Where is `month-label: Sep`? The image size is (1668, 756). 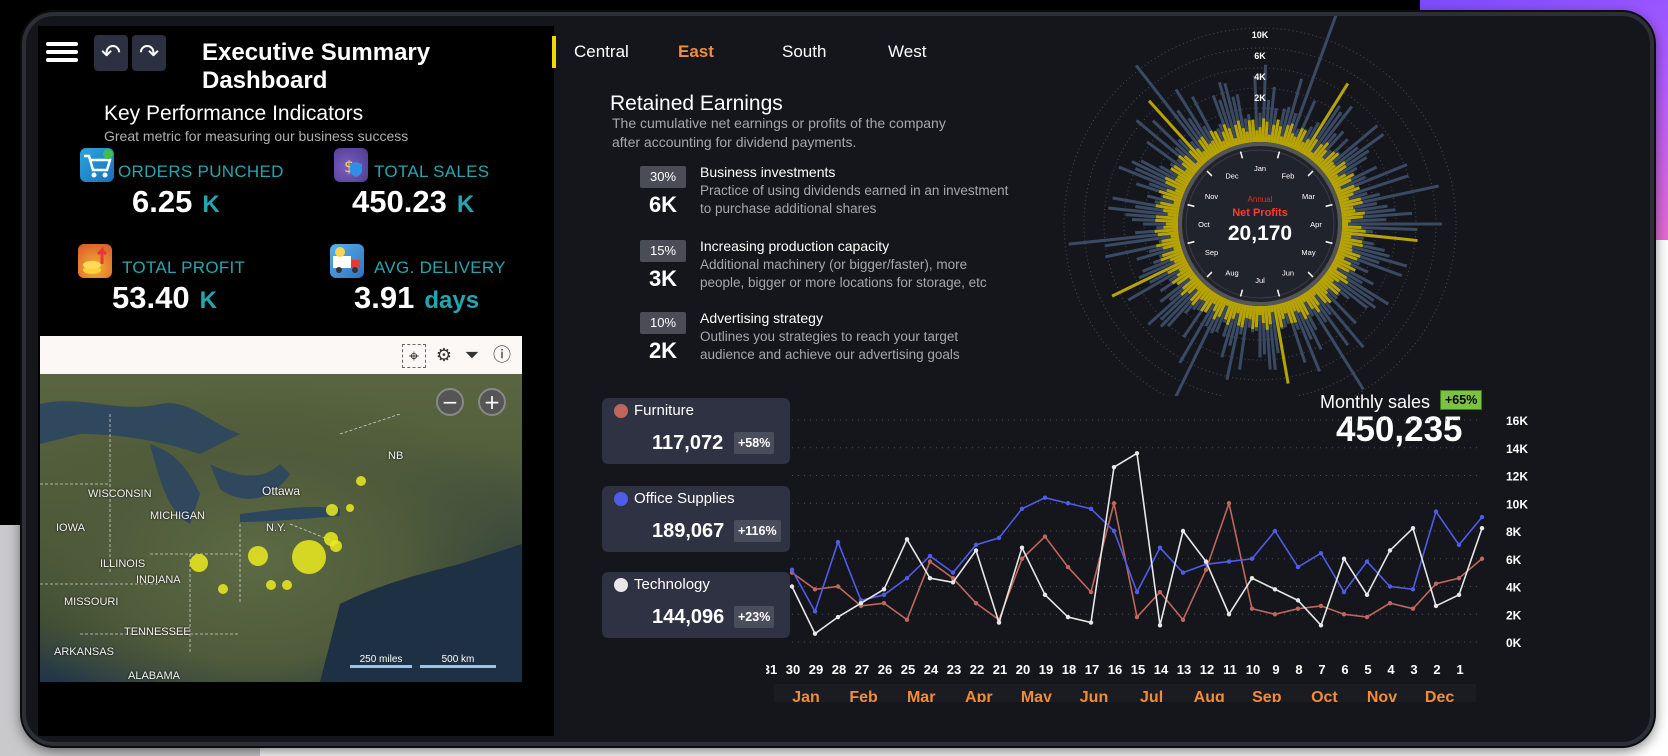
month-label: Sep is located at coordinates (1267, 695).